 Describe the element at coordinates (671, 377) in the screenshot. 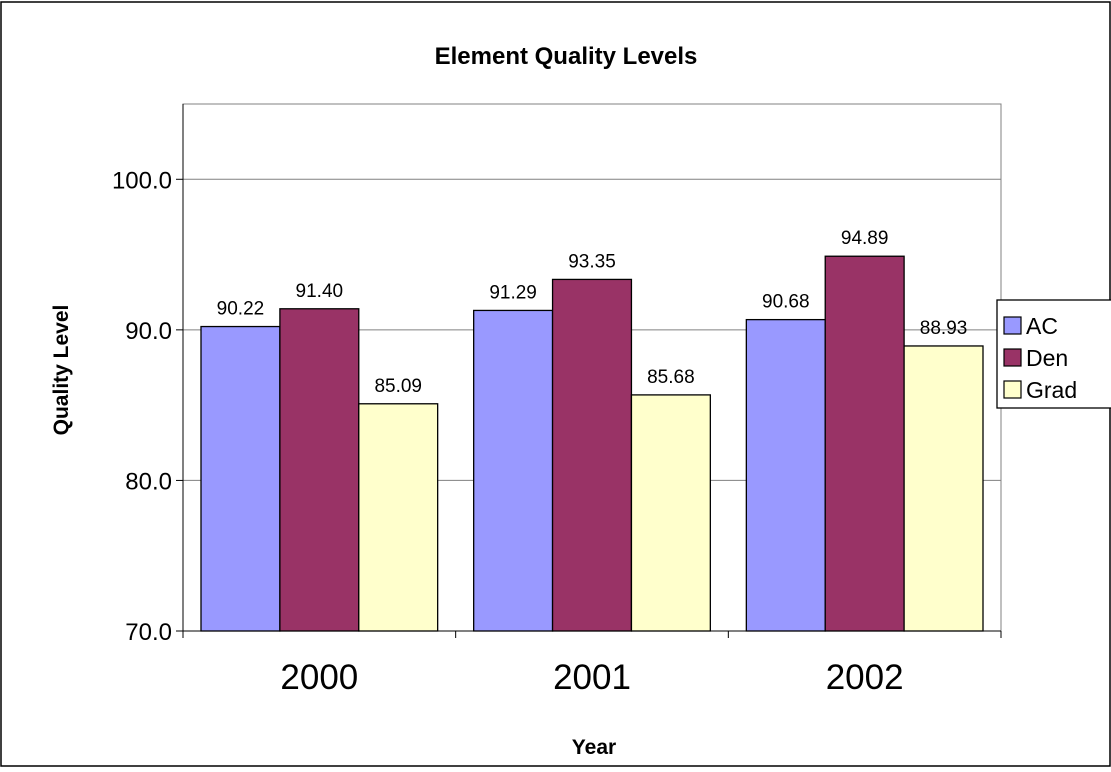

I see `data-label: 85.68` at that location.